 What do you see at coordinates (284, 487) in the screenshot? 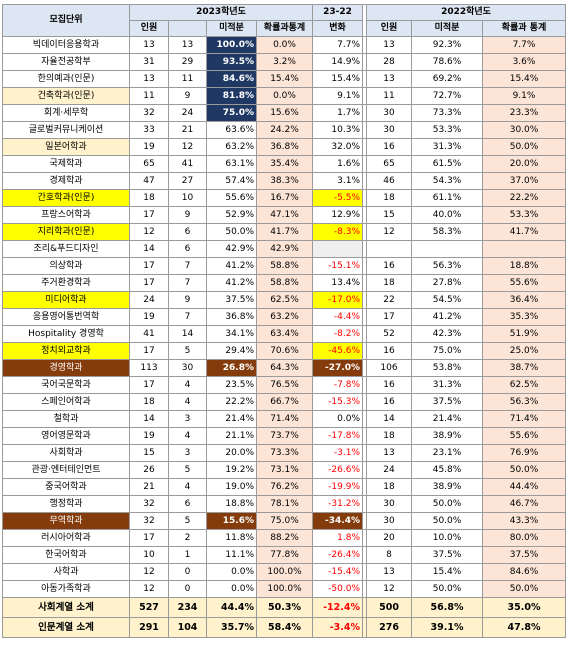
I see `probstat-pct-2023-cell: 76.2%` at bounding box center [284, 487].